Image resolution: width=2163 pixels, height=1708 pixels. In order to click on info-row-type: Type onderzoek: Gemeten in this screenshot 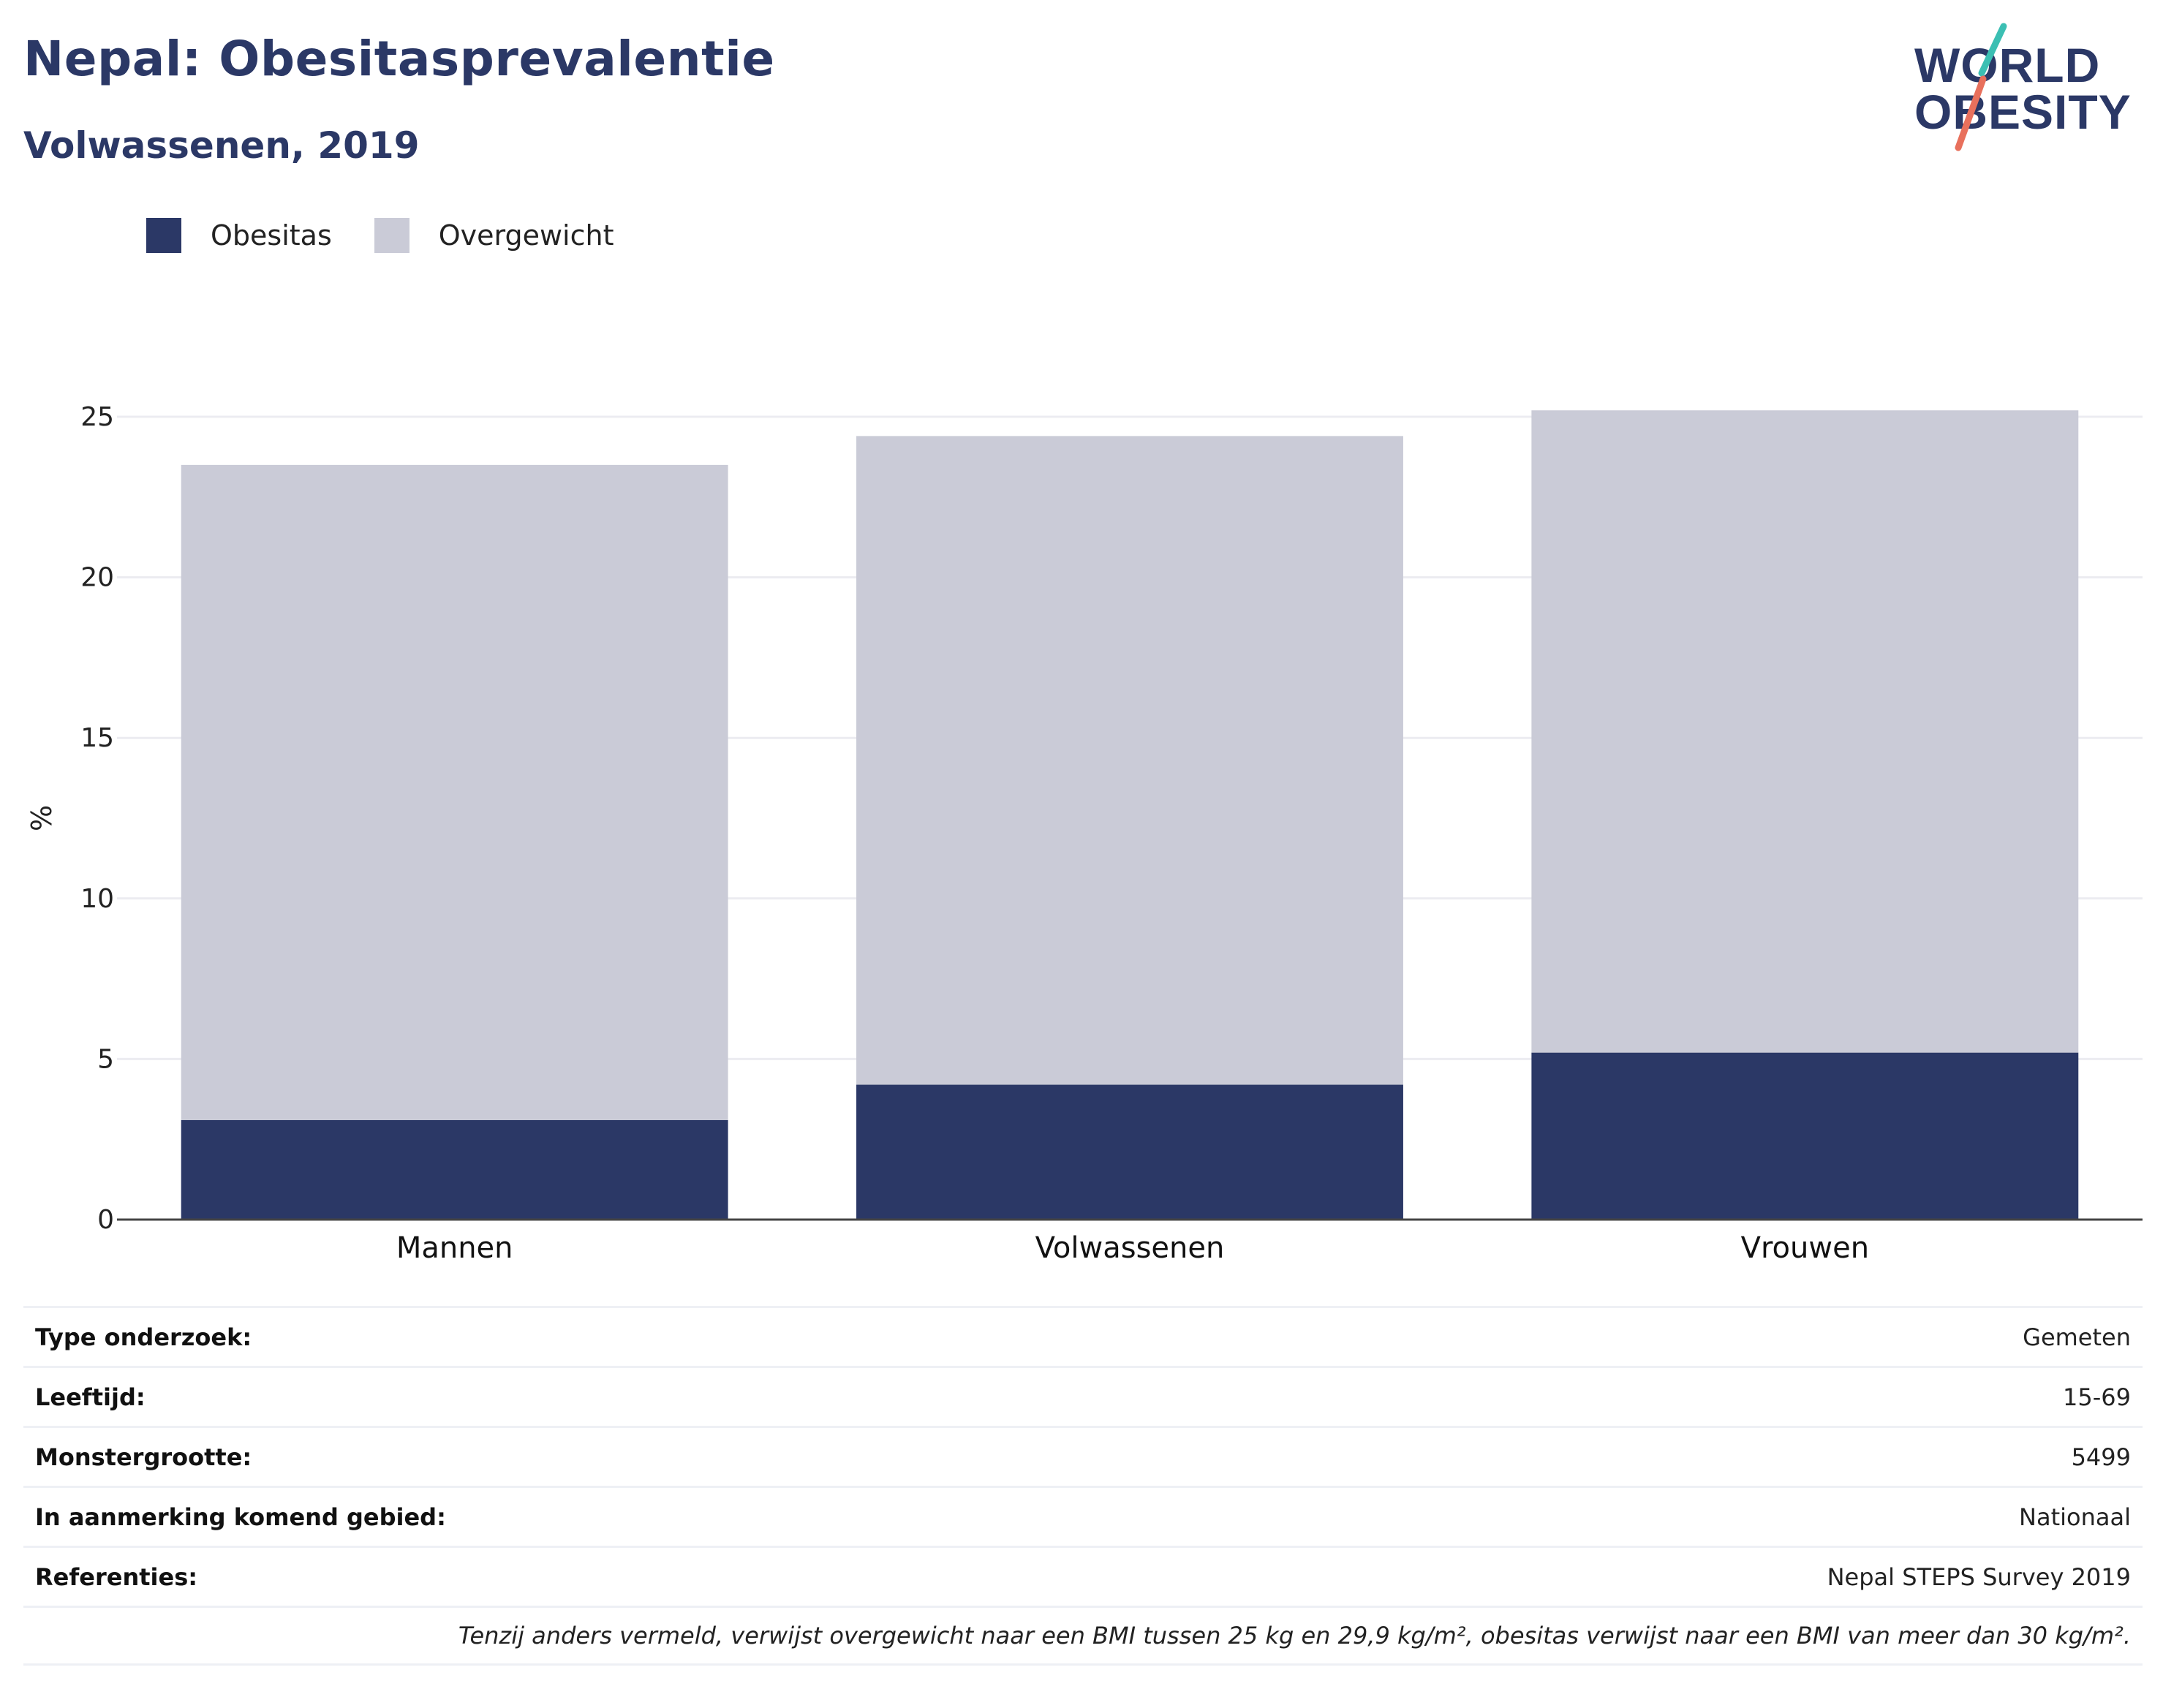, I will do `click(1083, 1336)`.